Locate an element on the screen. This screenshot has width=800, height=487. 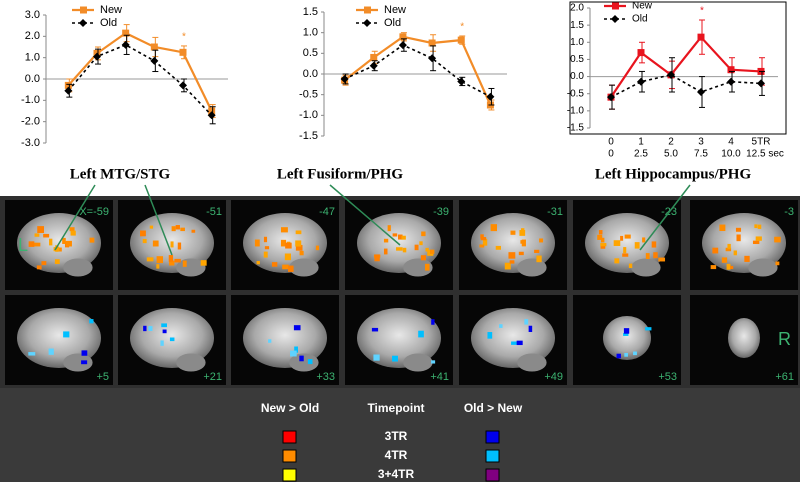
plot-frame is located at coordinates (678, 68).